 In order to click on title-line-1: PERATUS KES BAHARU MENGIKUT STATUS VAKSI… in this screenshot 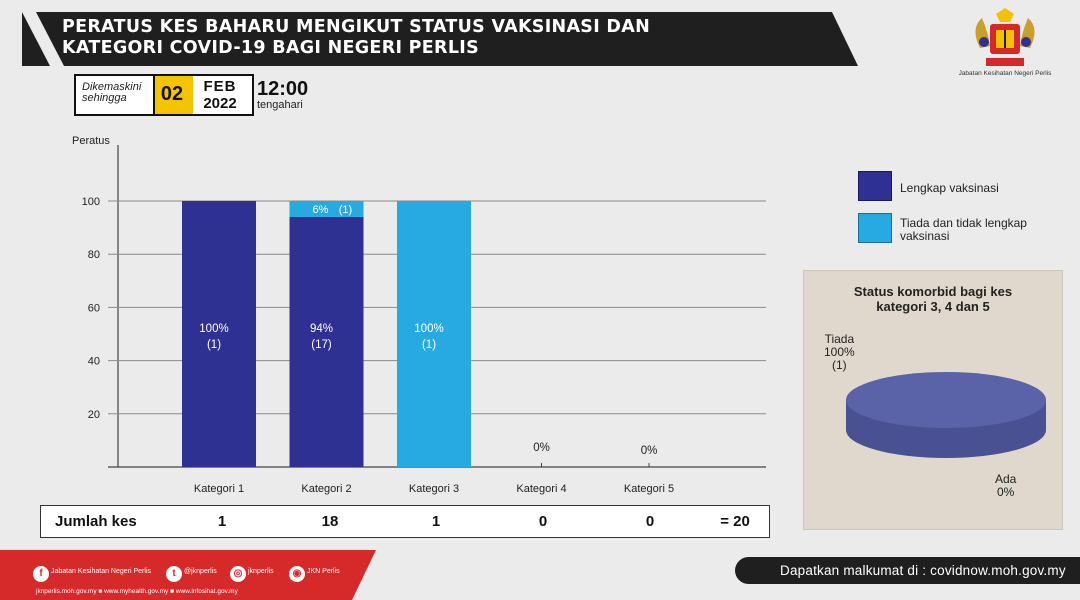, I will do `click(356, 27)`.